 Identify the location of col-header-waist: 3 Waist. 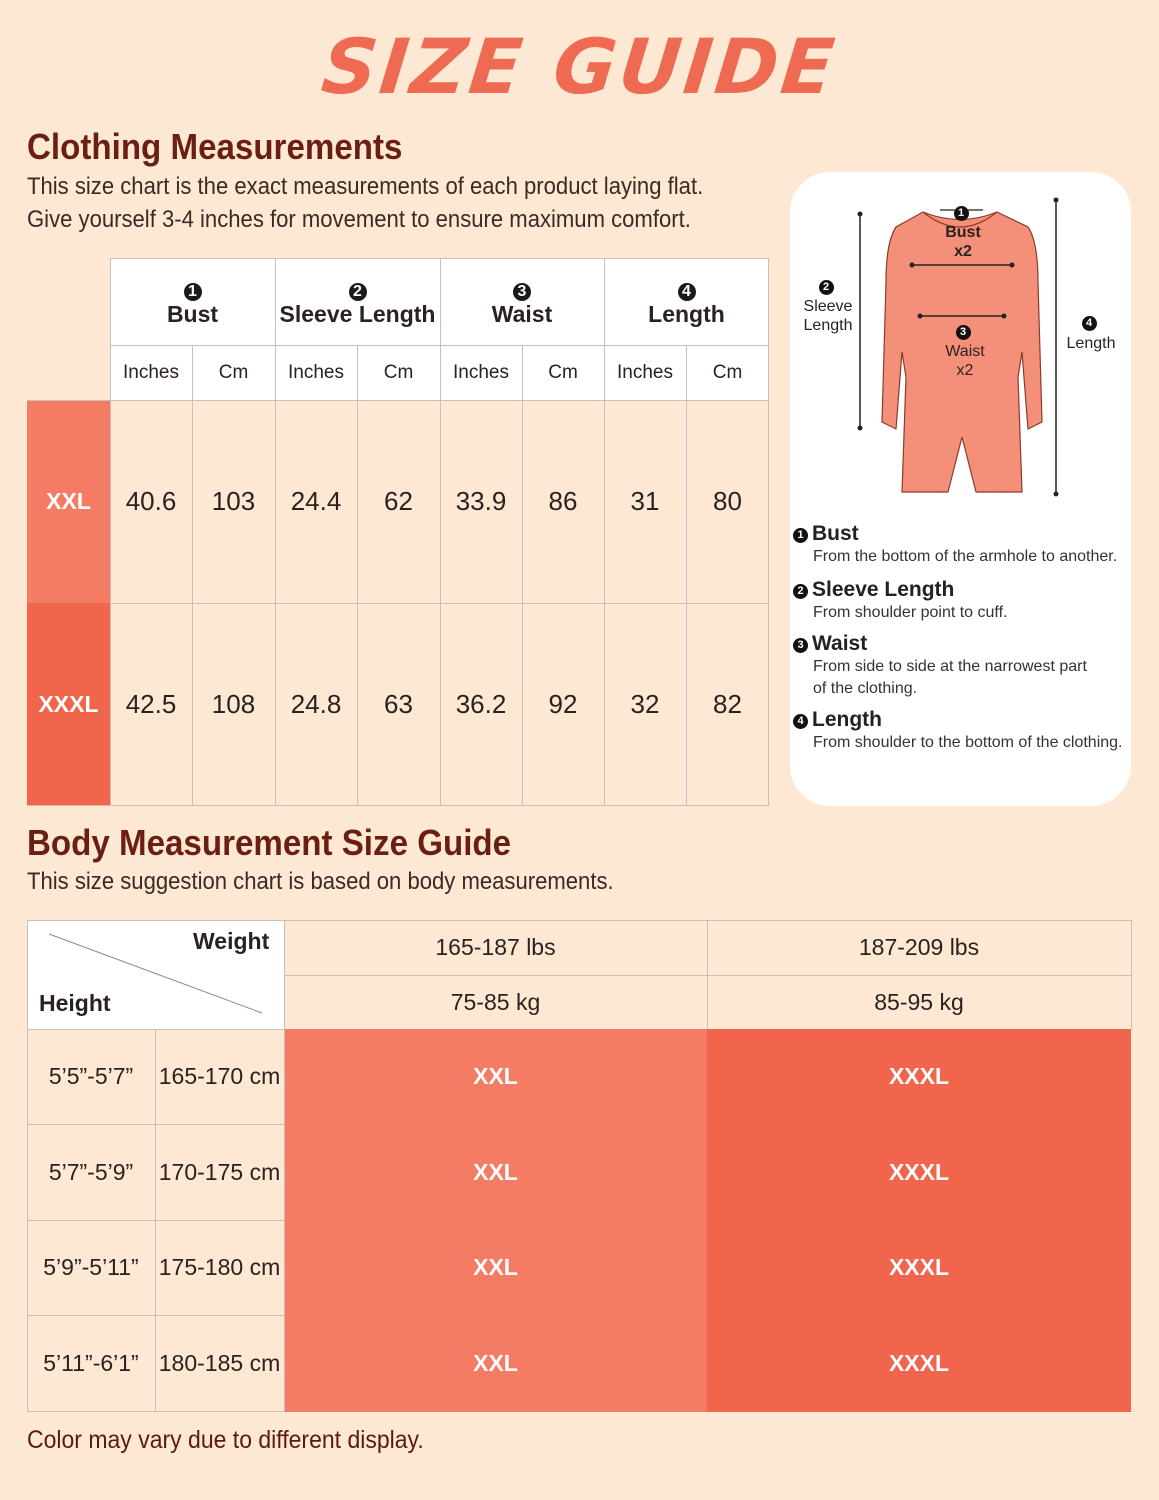
(522, 305).